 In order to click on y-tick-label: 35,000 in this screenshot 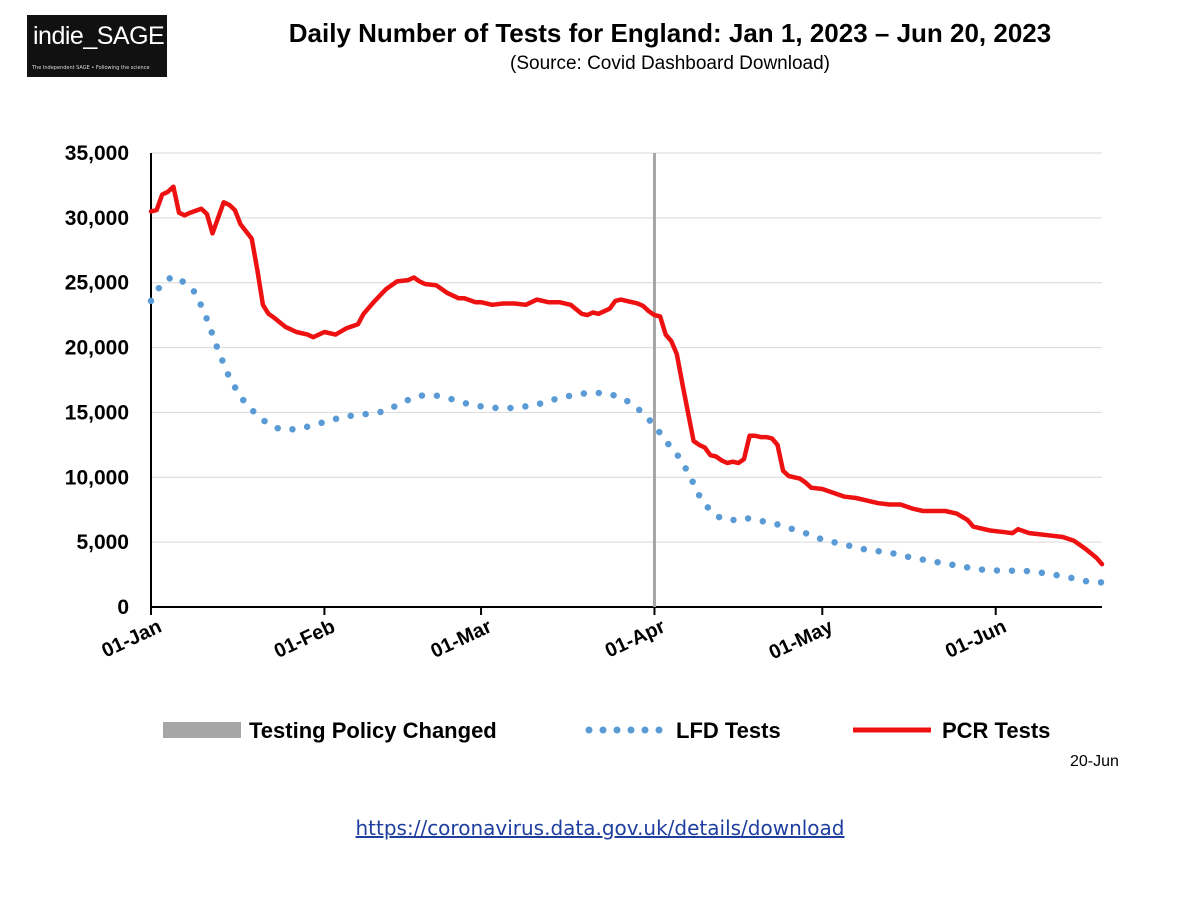, I will do `click(97, 153)`.